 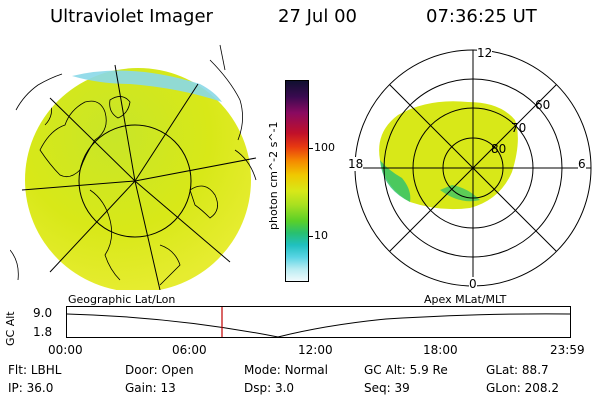 I want to click on seq-label: Seq:, so click(x=377, y=388).